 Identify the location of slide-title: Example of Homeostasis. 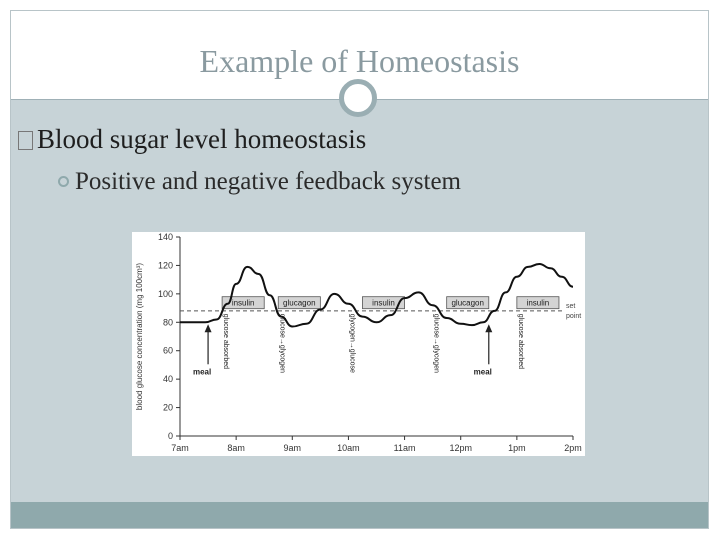
(359, 61).